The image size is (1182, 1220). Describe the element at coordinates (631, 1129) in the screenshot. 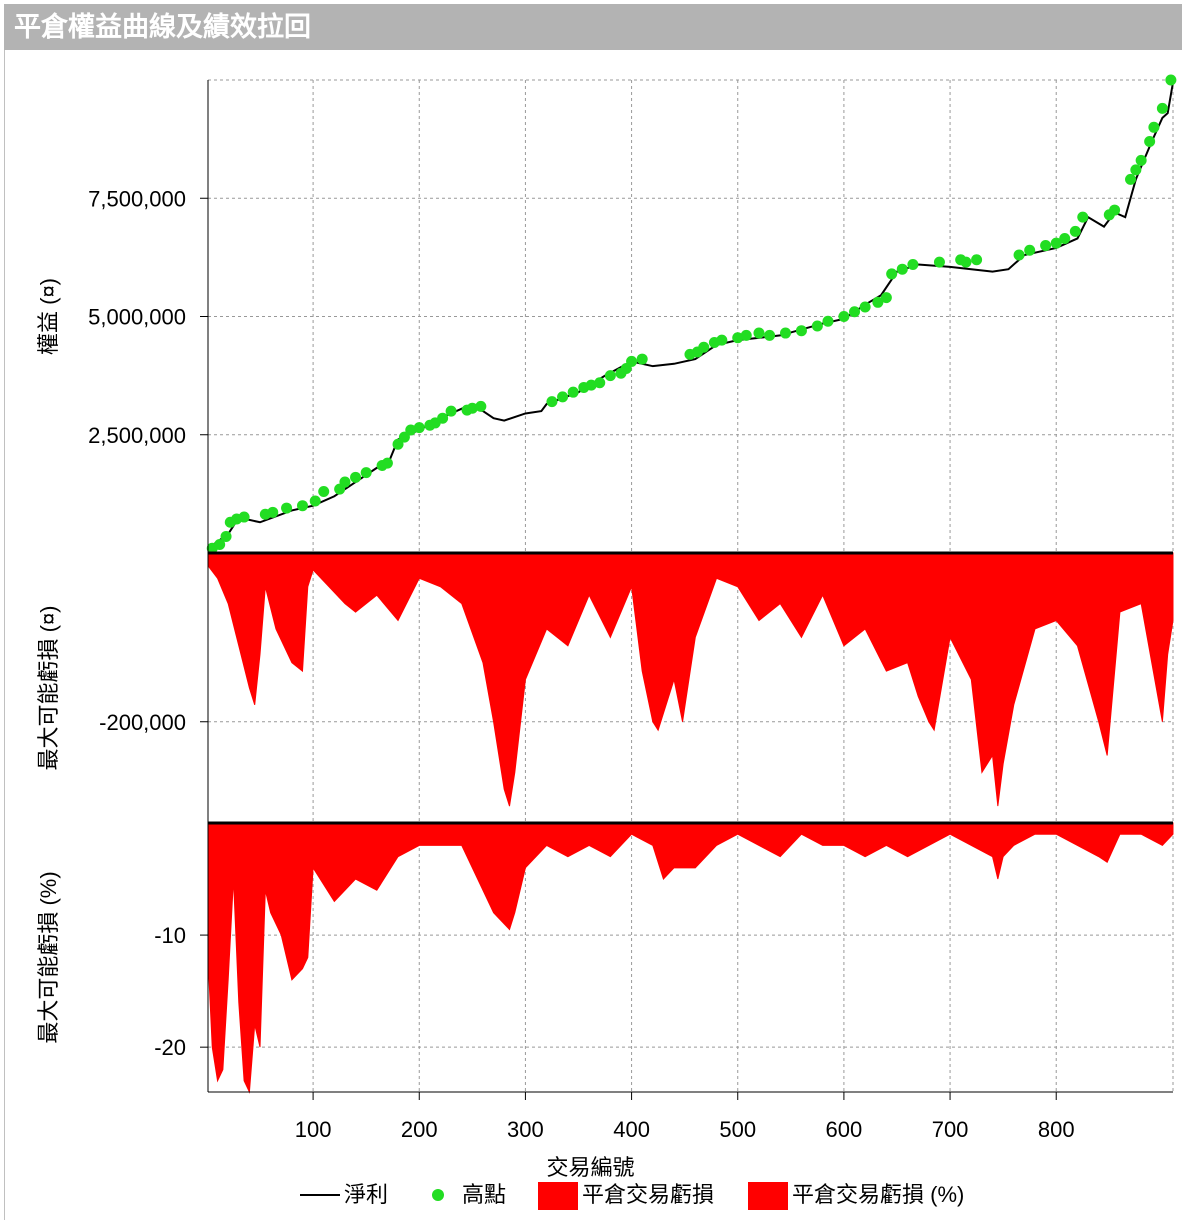

I see `x-tick-label: 400` at that location.